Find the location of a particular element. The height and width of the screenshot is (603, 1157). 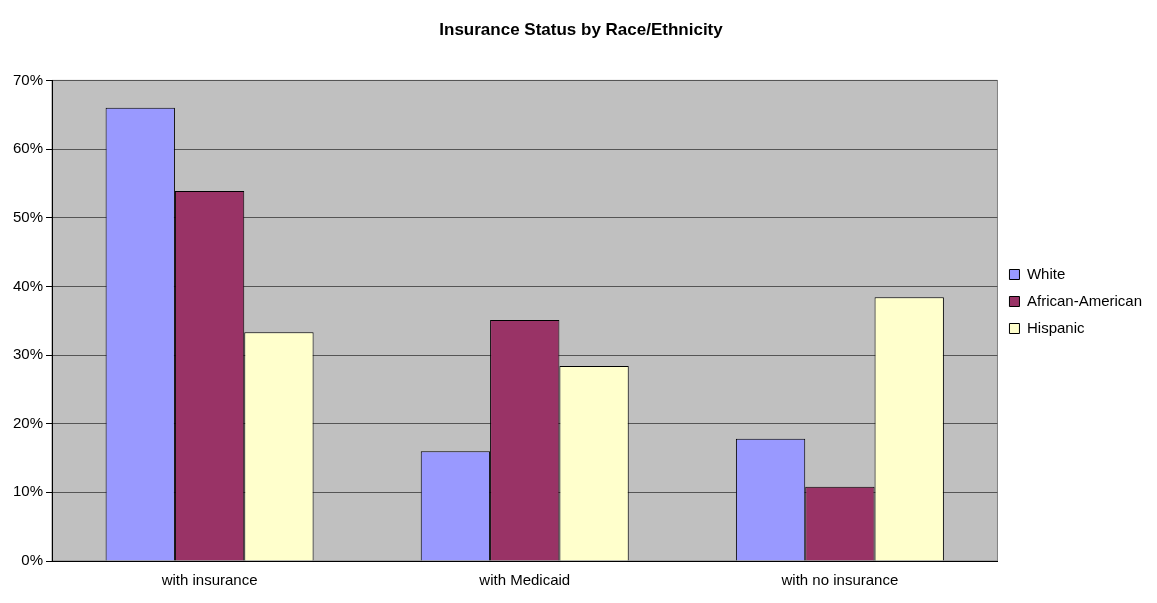

x-tick-label: with no insurance is located at coordinates (839, 580).